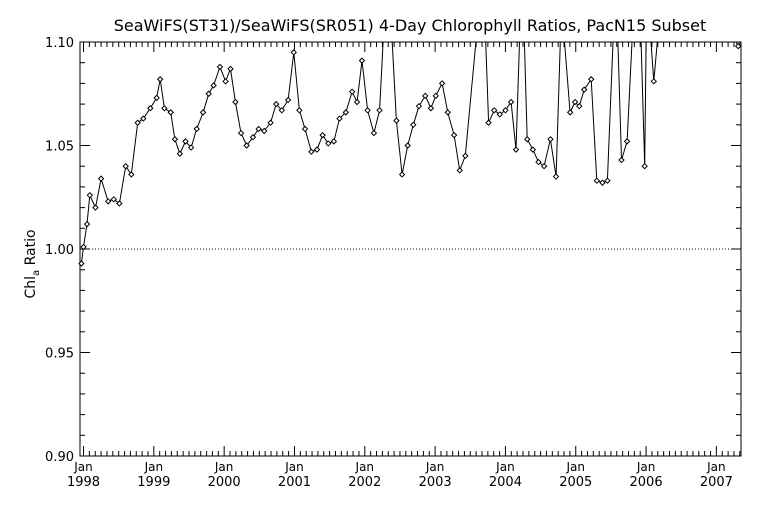 The image size is (768, 512). I want to click on y-tick-label: 1.05, so click(59, 147).